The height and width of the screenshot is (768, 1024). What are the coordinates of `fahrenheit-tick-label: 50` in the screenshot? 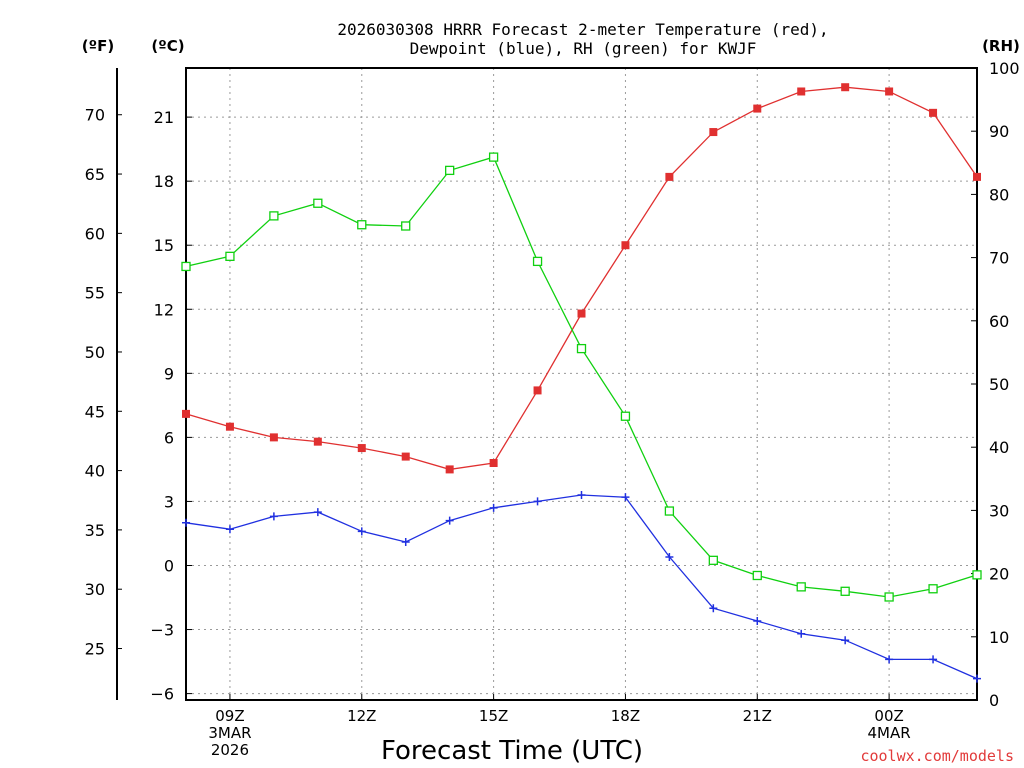 It's located at (95, 352).